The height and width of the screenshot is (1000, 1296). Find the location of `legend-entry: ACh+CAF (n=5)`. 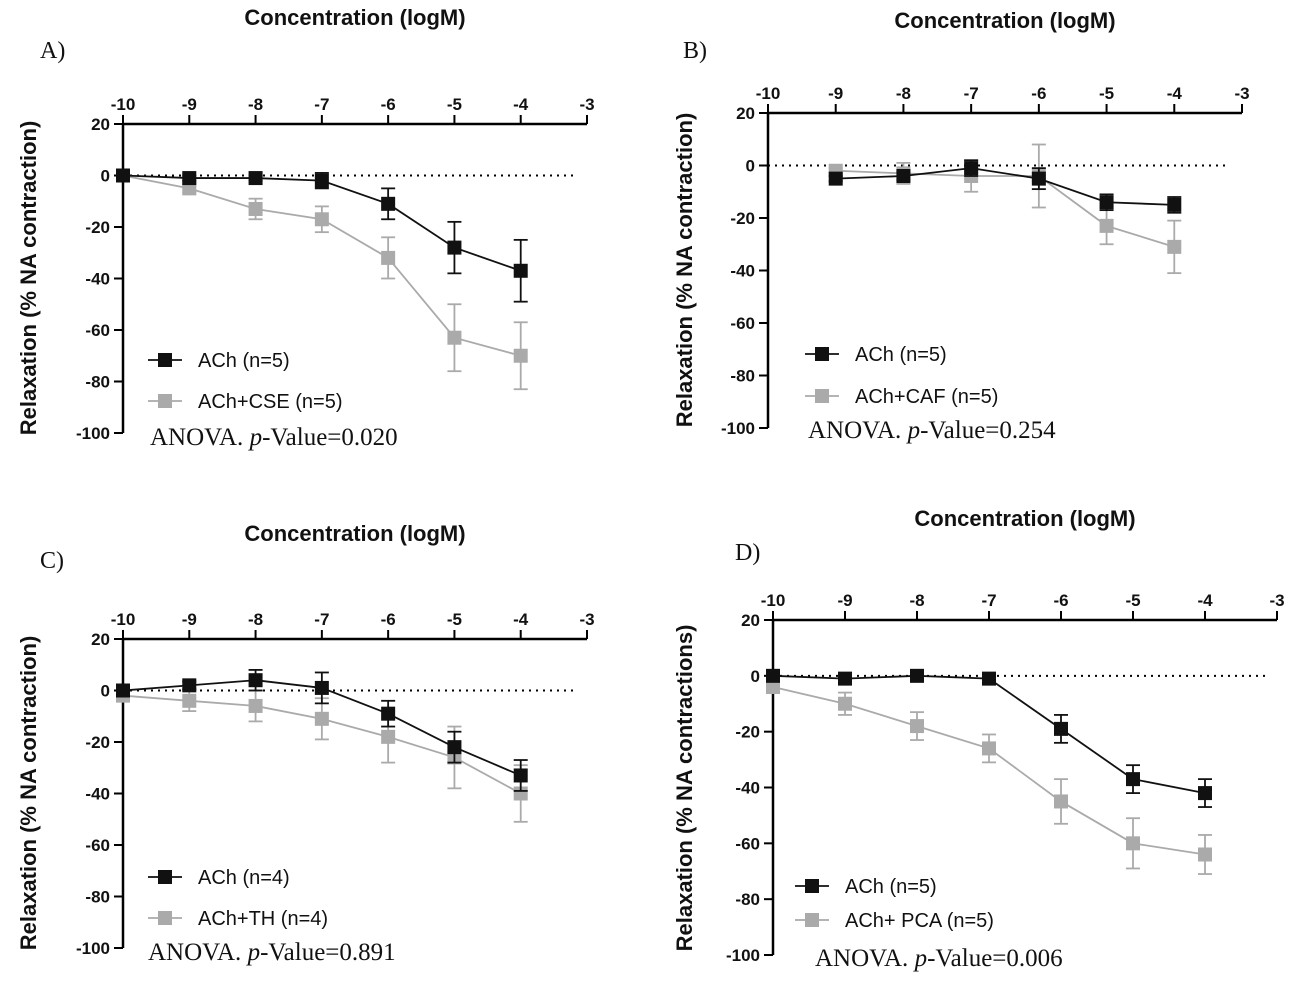

legend-entry: ACh+CAF (n=5) is located at coordinates (926, 397).